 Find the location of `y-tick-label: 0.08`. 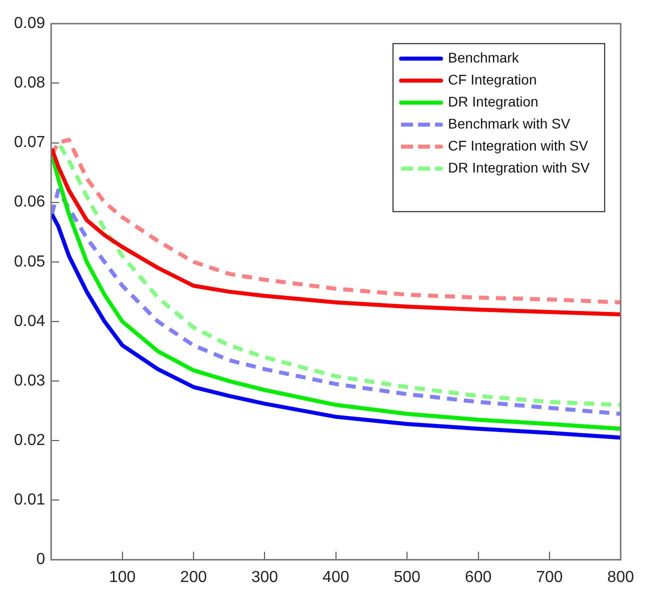

y-tick-label: 0.08 is located at coordinates (30, 83).